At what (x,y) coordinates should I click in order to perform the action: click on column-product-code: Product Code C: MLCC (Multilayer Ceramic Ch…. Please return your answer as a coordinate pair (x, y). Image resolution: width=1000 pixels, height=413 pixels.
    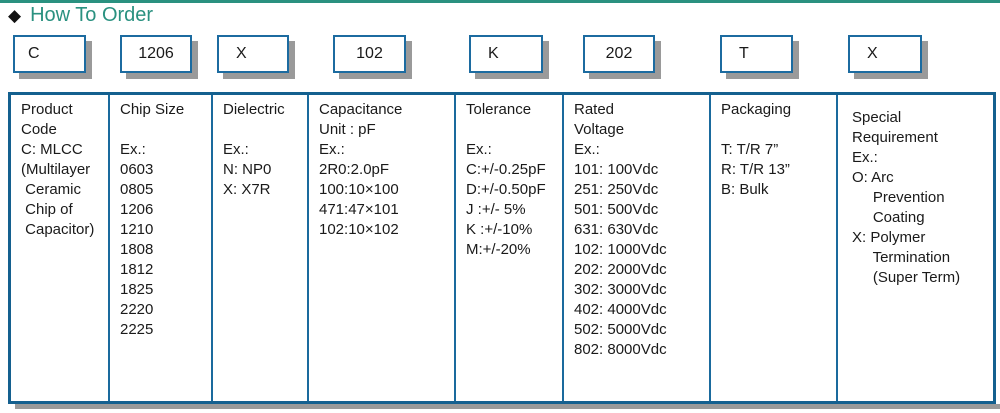
    Looking at the image, I should click on (60, 248).